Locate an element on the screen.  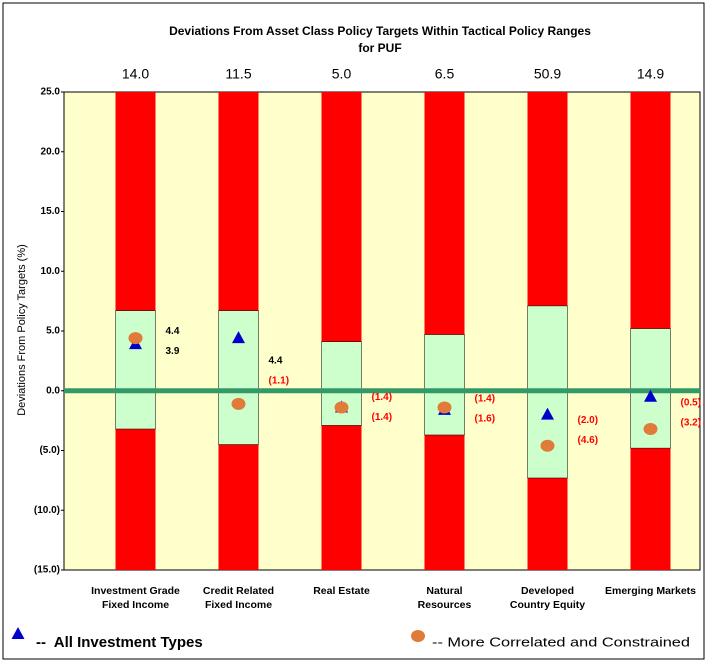
y-tick-label: 10.0 is located at coordinates (51, 271).